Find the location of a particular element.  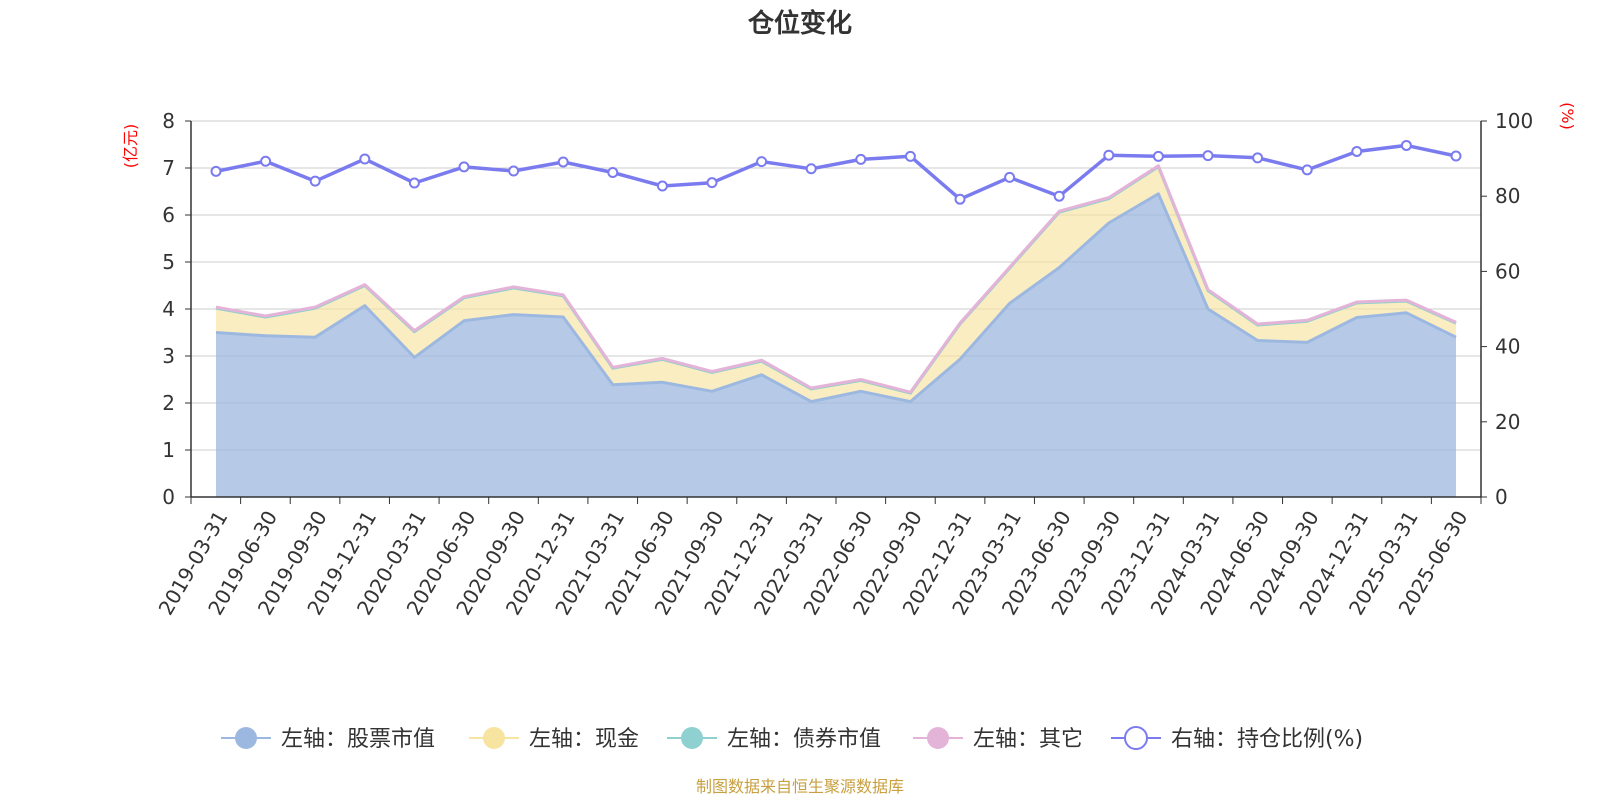

chart-title: 仓位变化 is located at coordinates (799, 23).